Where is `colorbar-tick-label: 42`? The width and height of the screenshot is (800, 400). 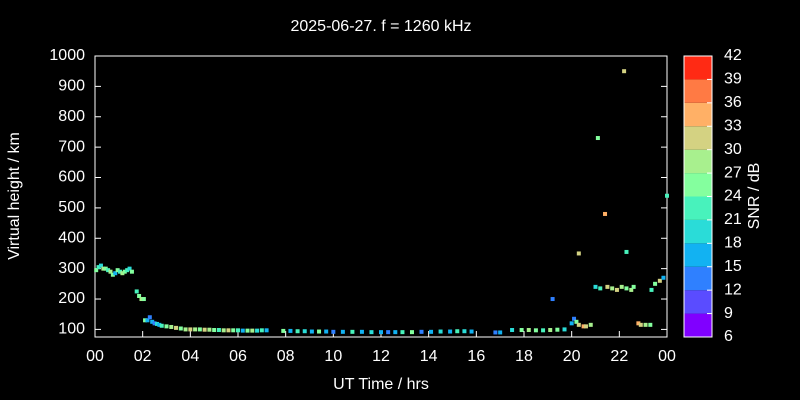 colorbar-tick-label: 42 is located at coordinates (733, 55).